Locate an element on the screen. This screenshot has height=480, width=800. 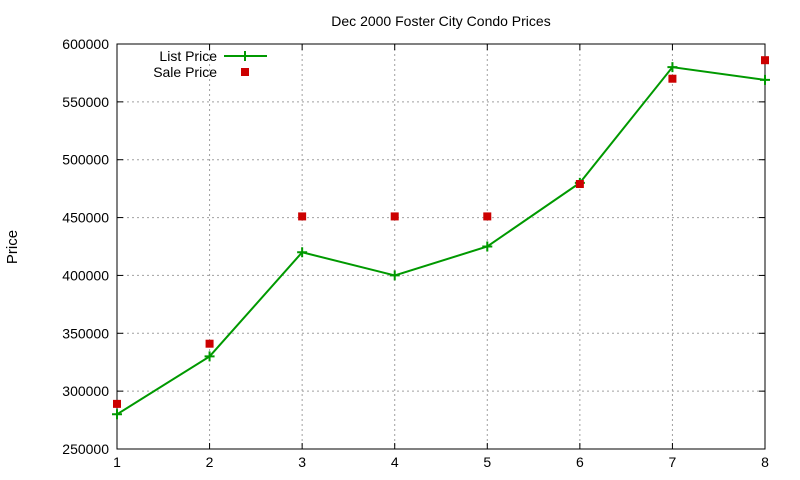
y-tick-label: 350000 is located at coordinates (85, 333).